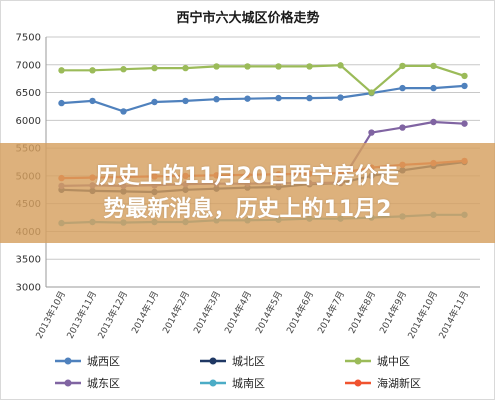  I want to click on y-tick-label: 3500, so click(28, 260).